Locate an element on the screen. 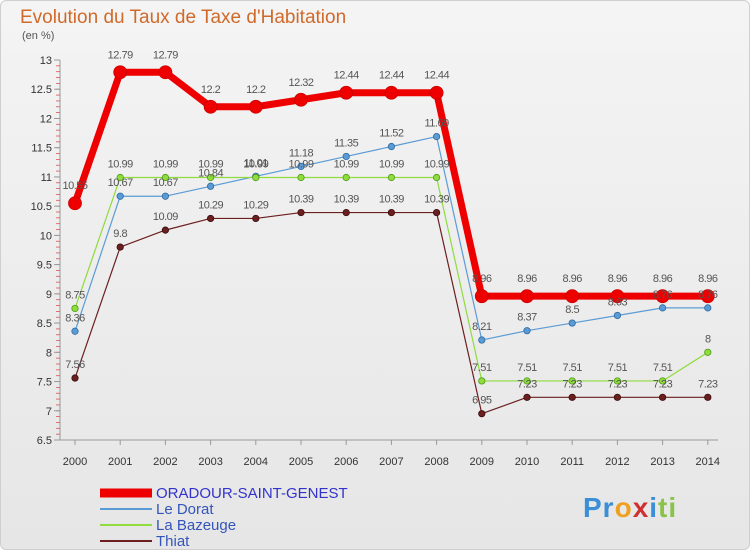 This screenshot has height=550, width=750. y-tick-label: 9 is located at coordinates (49, 295).